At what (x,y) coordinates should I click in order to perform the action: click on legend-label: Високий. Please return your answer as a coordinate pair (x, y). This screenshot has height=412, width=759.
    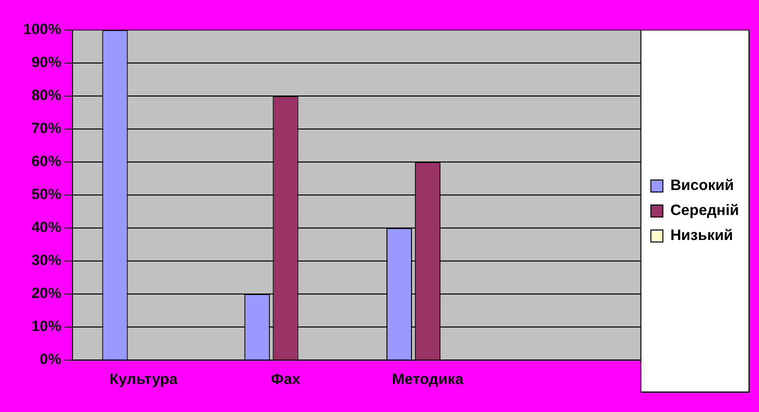
    Looking at the image, I should click on (702, 185).